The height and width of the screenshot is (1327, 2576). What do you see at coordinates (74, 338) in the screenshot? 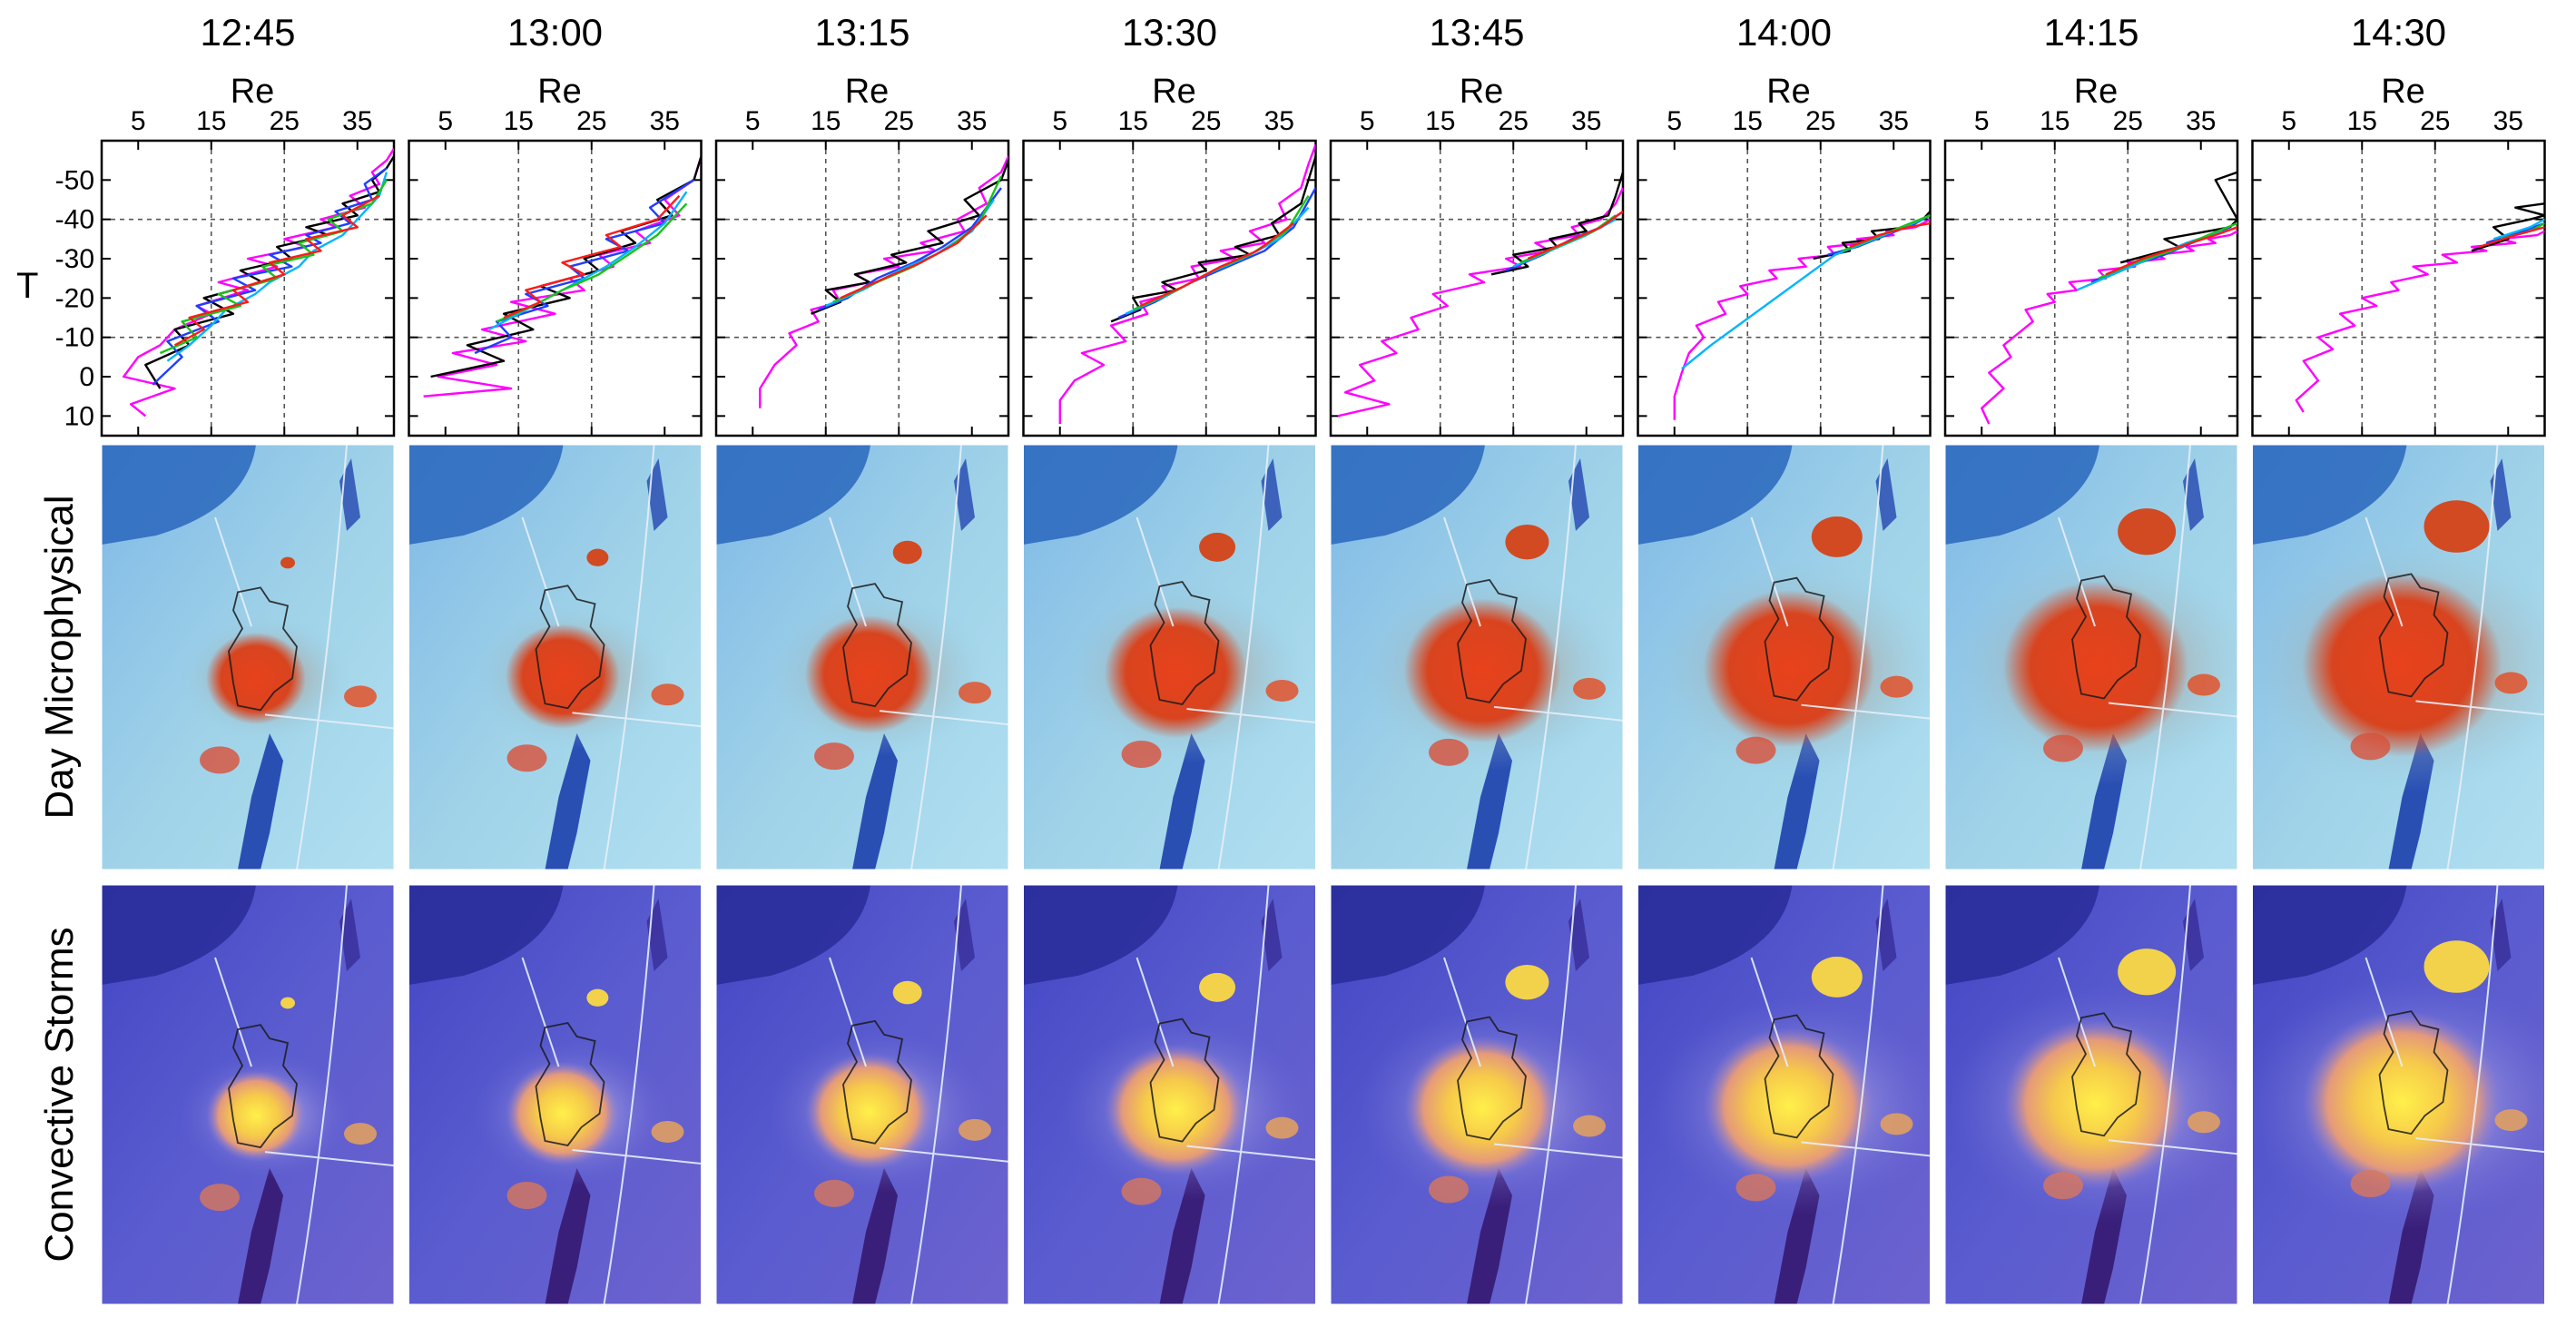
I see `y-tick-label: -10` at bounding box center [74, 338].